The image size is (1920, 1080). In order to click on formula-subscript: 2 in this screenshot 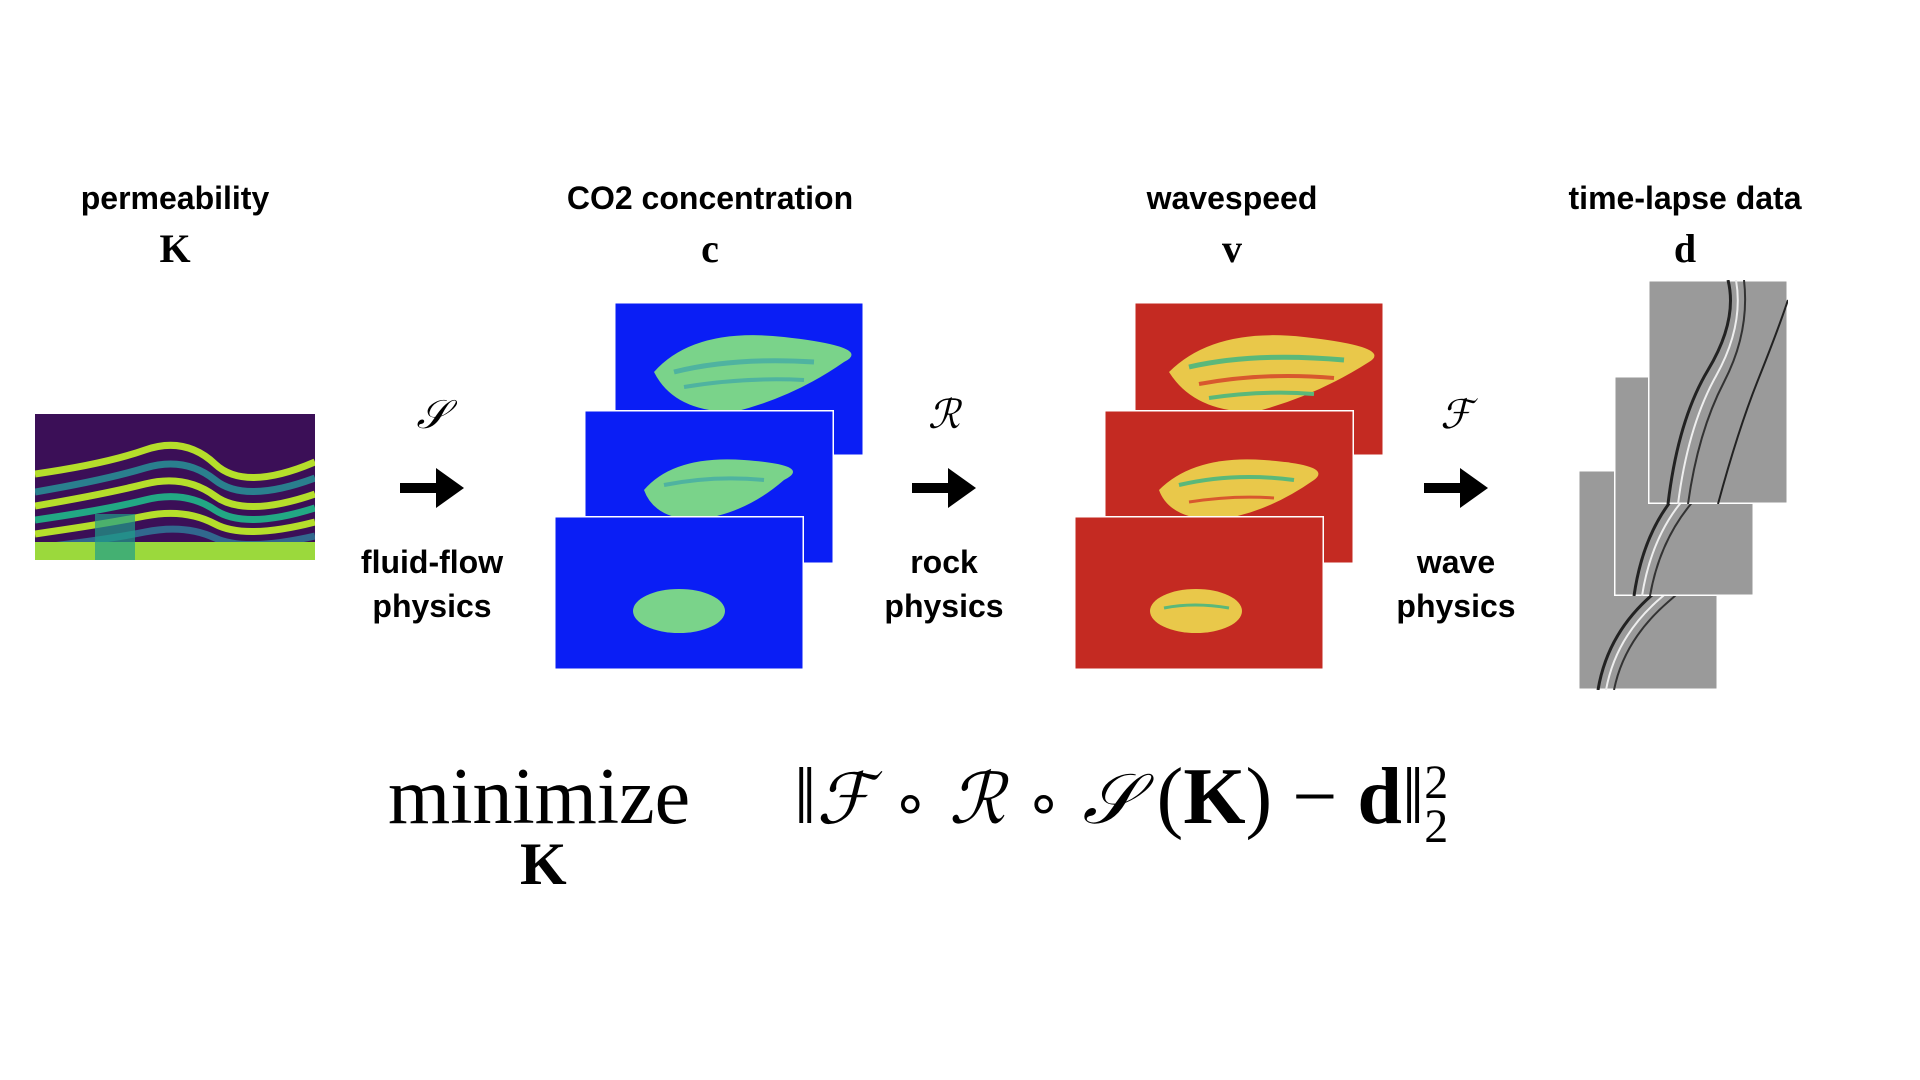, I will do `click(1436, 826)`.